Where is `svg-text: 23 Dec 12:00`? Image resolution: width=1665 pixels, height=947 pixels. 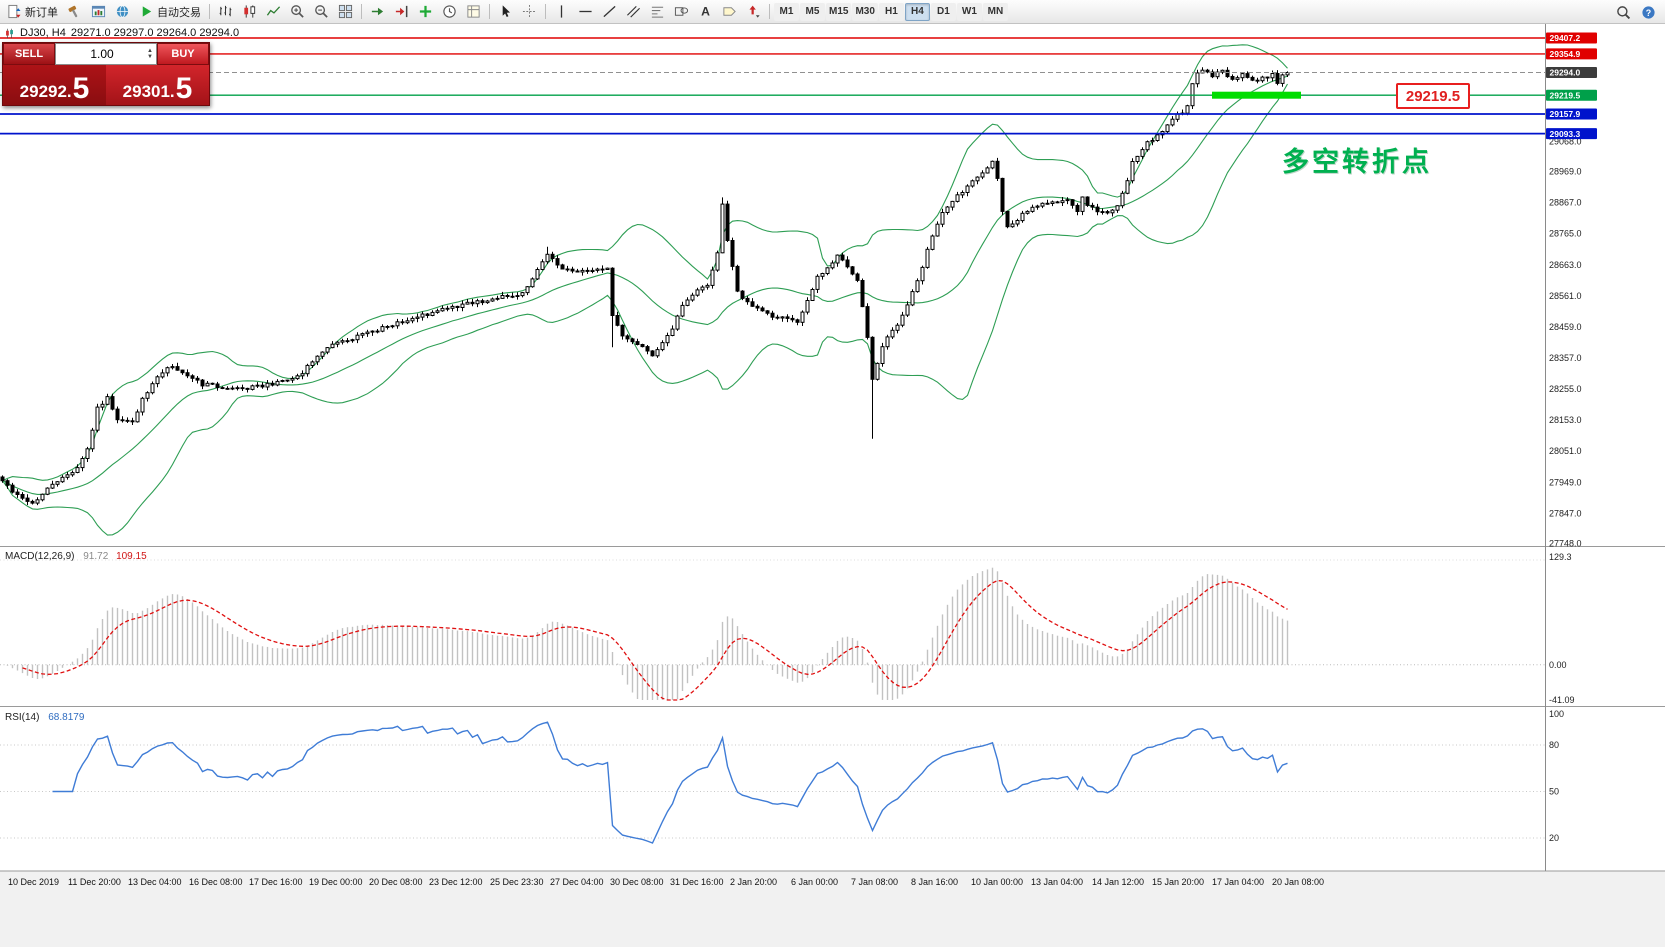
svg-text: 23 Dec 12:00 is located at coordinates (456, 882).